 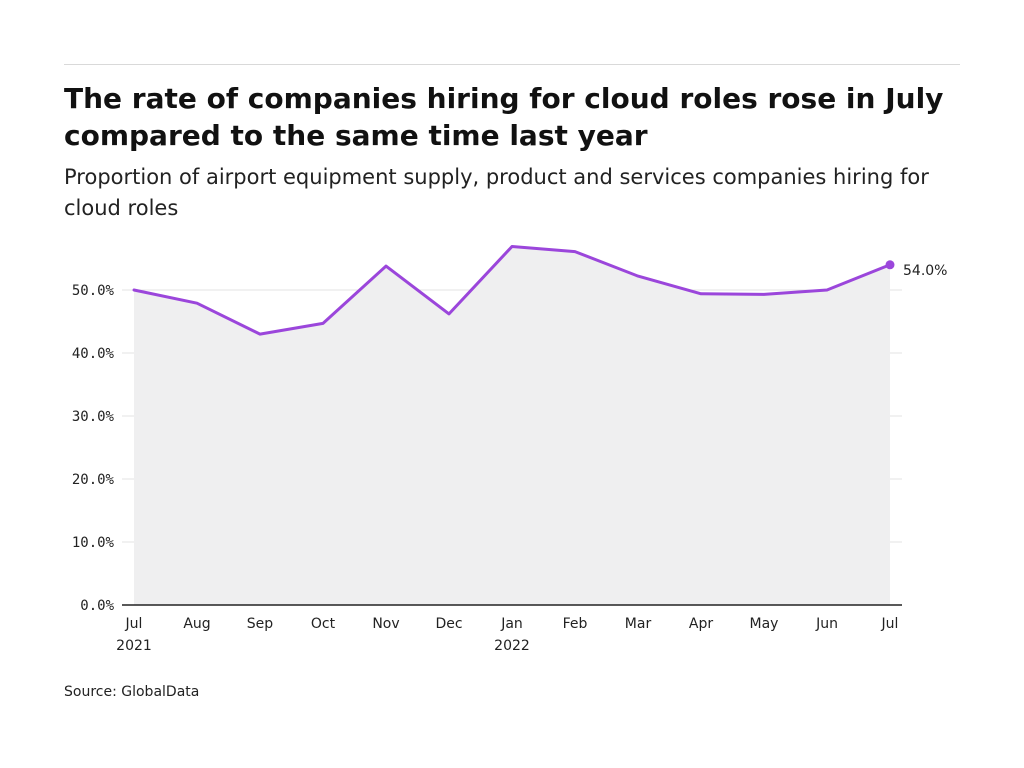 I want to click on end-data-label: 54.0%, so click(x=925, y=271).